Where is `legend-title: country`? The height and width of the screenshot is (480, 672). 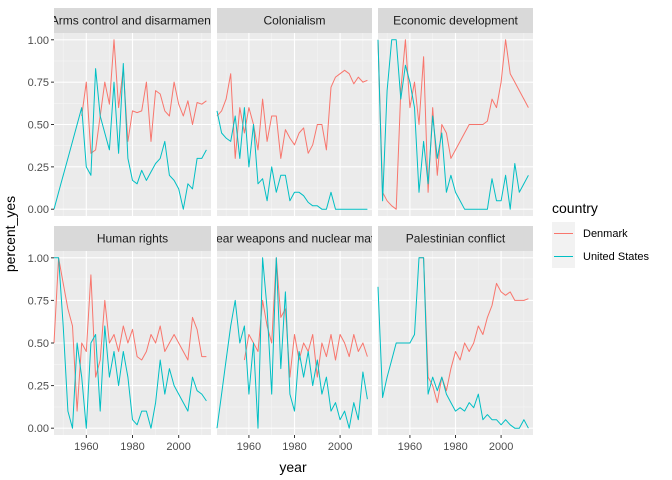
legend-title: country is located at coordinates (575, 208).